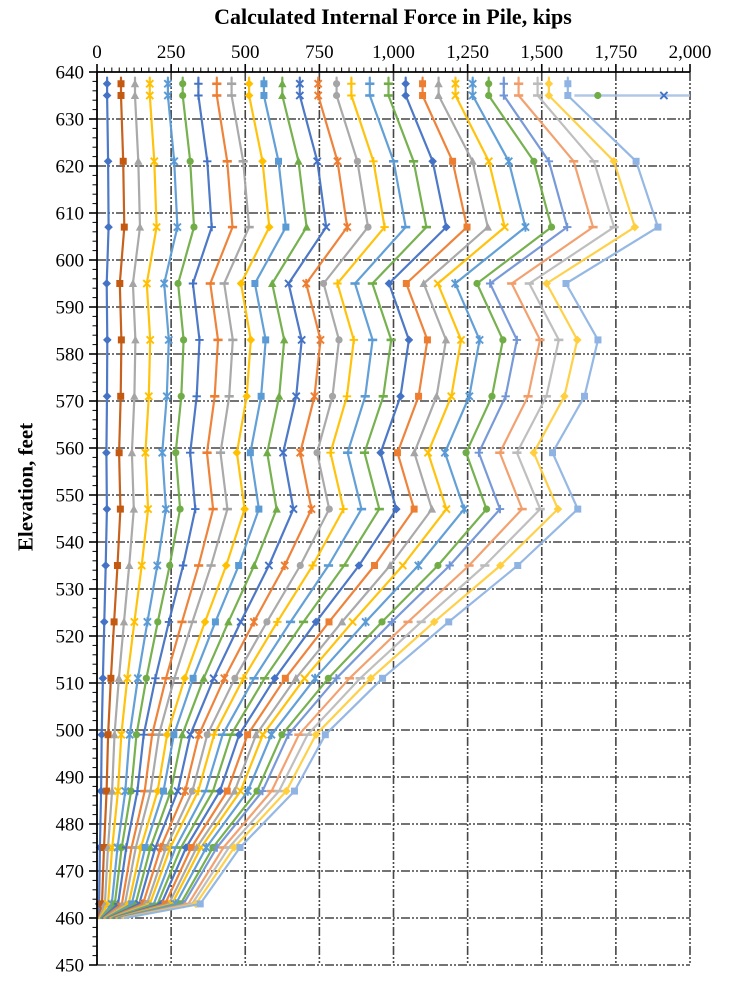  I want to click on x-tick-label: 1,250, so click(467, 52).